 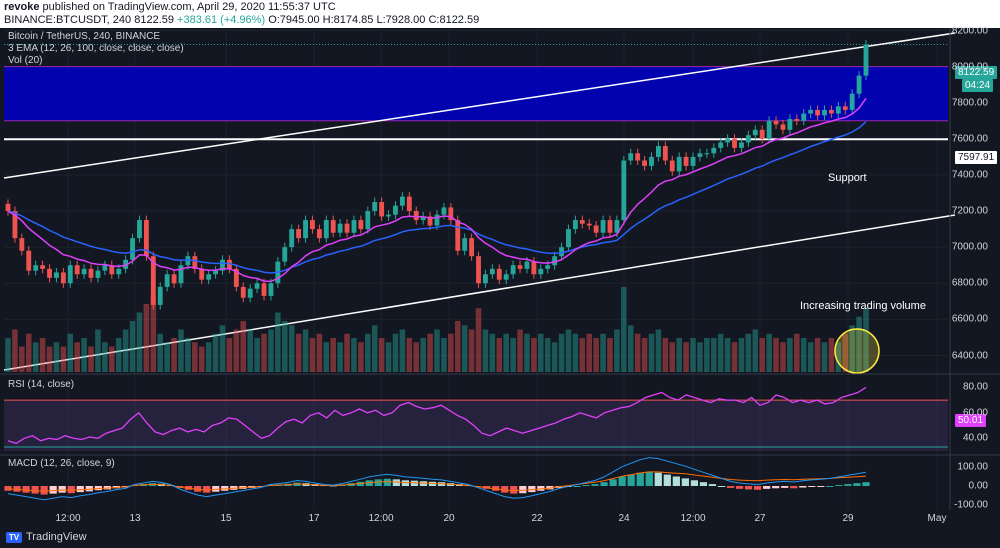 I want to click on macd-tick-label: 0.00, so click(x=978, y=486).